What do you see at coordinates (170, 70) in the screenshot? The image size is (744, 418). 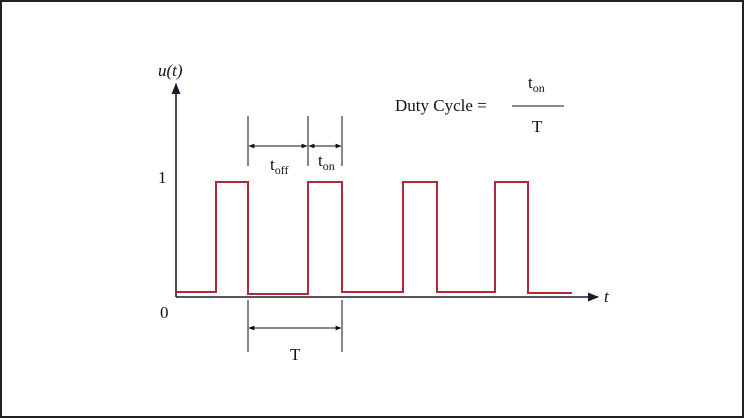 I see `y-axis-label: u(t)` at bounding box center [170, 70].